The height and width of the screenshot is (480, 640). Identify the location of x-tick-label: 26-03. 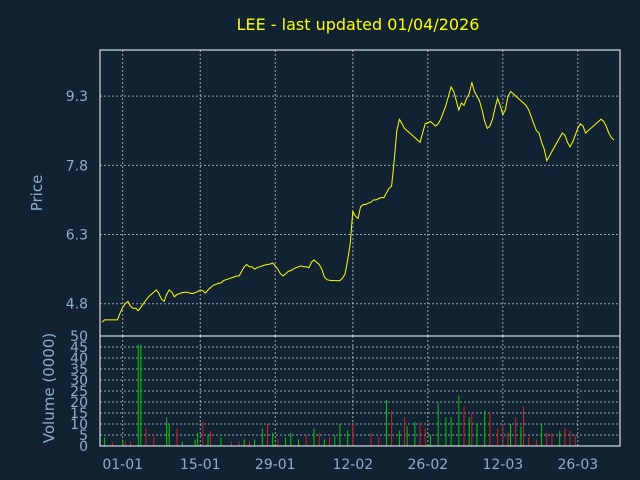
(577, 465).